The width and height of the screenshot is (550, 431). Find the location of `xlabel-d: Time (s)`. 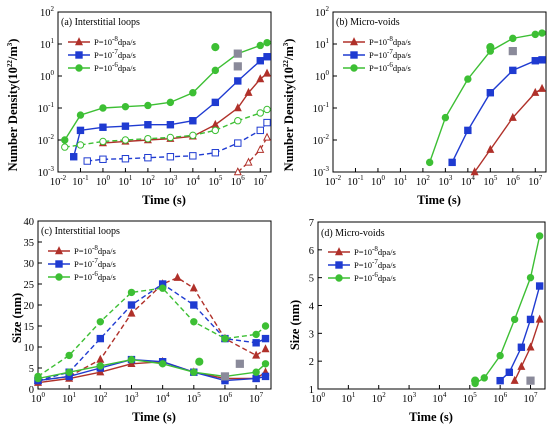

xlabel-d: Time (s) is located at coordinates (431, 417).